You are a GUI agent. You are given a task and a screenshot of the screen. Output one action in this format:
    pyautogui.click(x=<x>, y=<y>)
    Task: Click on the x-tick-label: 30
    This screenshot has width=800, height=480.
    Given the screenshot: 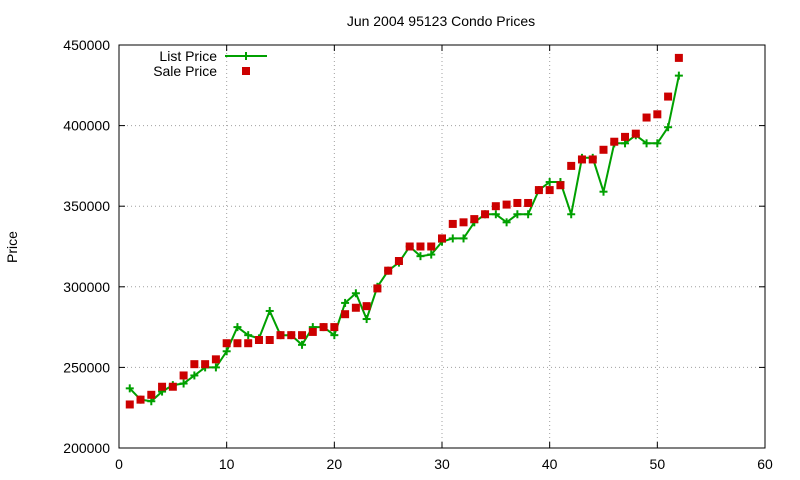 What is the action you would take?
    pyautogui.click(x=442, y=464)
    